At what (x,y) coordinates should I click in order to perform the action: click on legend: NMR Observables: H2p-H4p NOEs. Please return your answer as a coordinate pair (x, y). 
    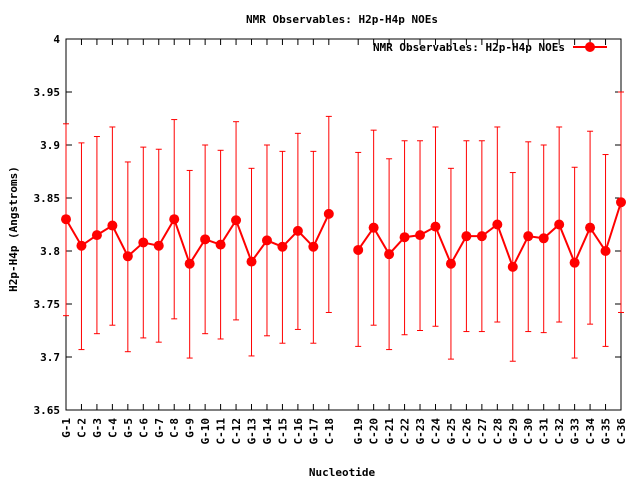
    Looking at the image, I should click on (490, 47).